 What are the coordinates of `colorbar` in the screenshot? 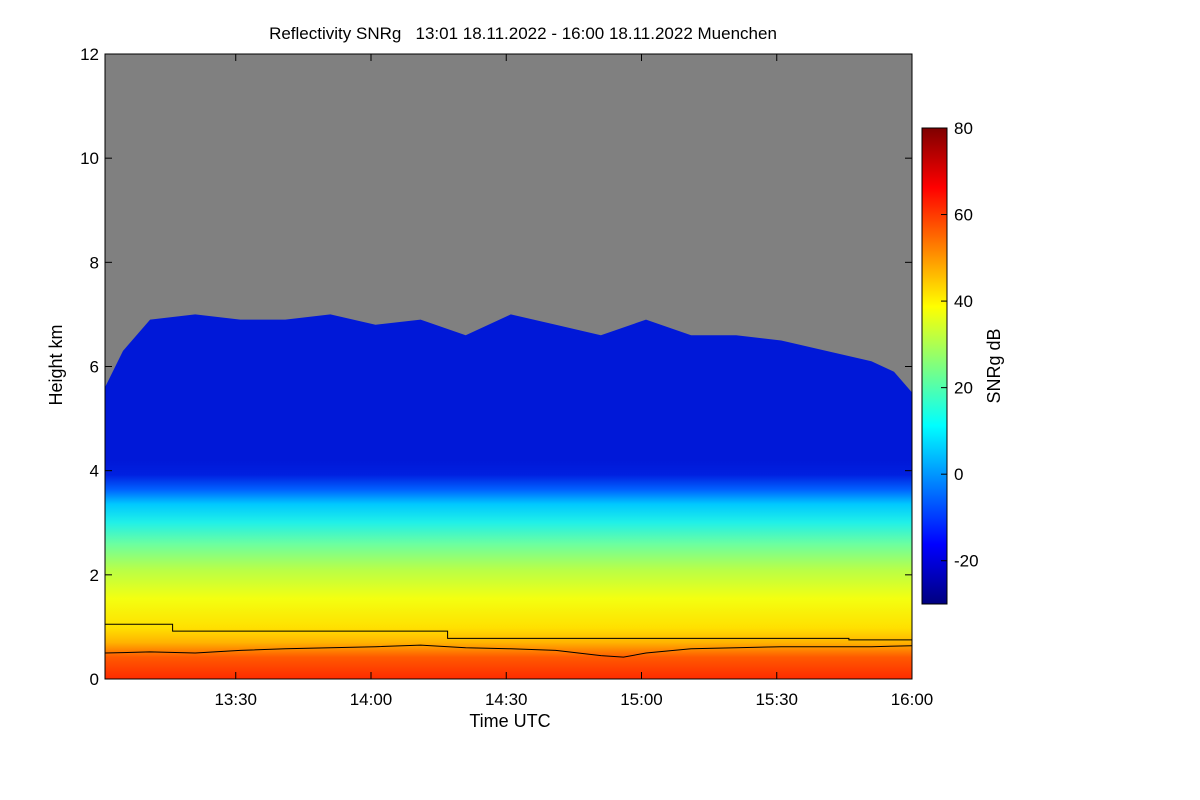 It's located at (934, 366).